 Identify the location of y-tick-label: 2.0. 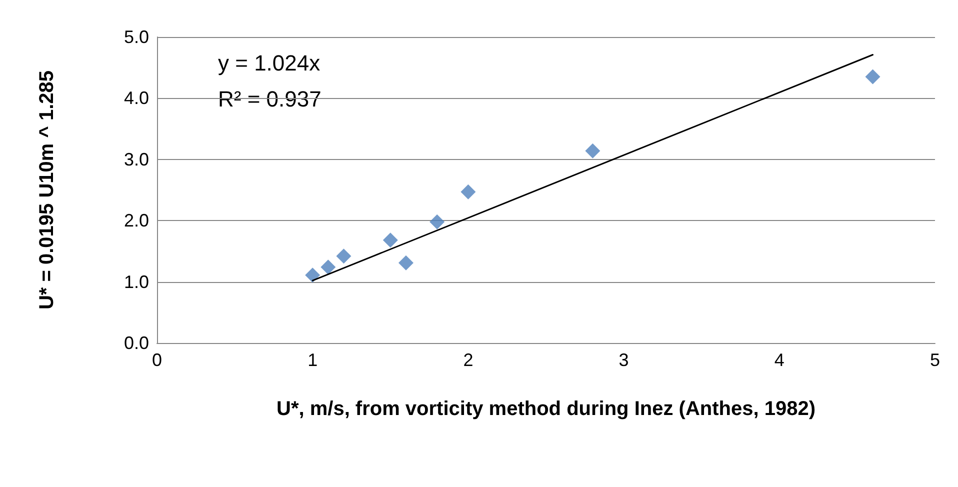
(136, 220).